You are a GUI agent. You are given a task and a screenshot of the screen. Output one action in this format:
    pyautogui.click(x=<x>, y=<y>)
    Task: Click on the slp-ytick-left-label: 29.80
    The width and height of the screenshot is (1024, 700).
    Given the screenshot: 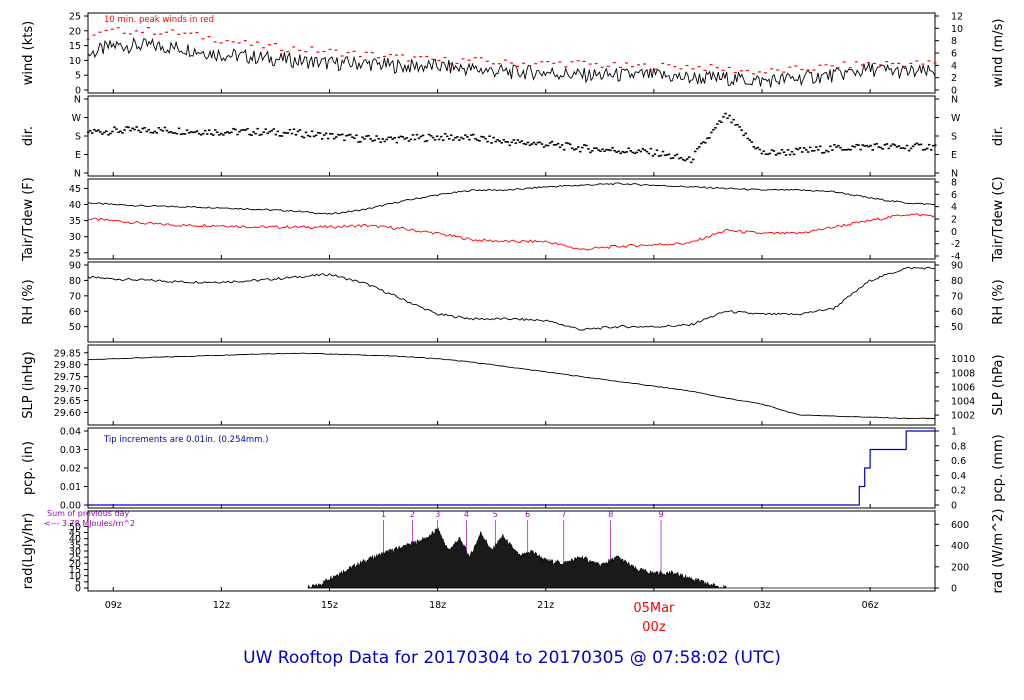 What is the action you would take?
    pyautogui.click(x=67, y=365)
    